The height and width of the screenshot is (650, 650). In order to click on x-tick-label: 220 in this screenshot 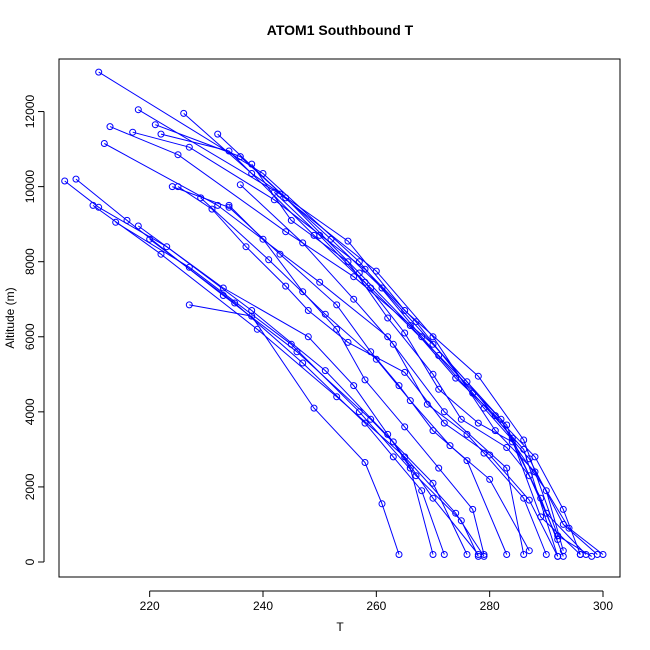, I will do `click(150, 606)`.